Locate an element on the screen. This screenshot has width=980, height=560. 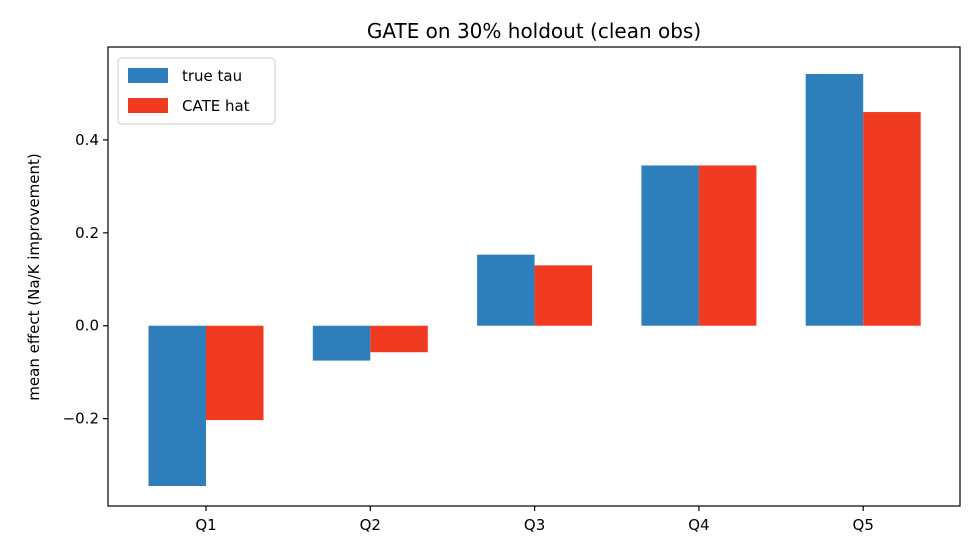
legend: true tau CATE hat is located at coordinates (196, 91).